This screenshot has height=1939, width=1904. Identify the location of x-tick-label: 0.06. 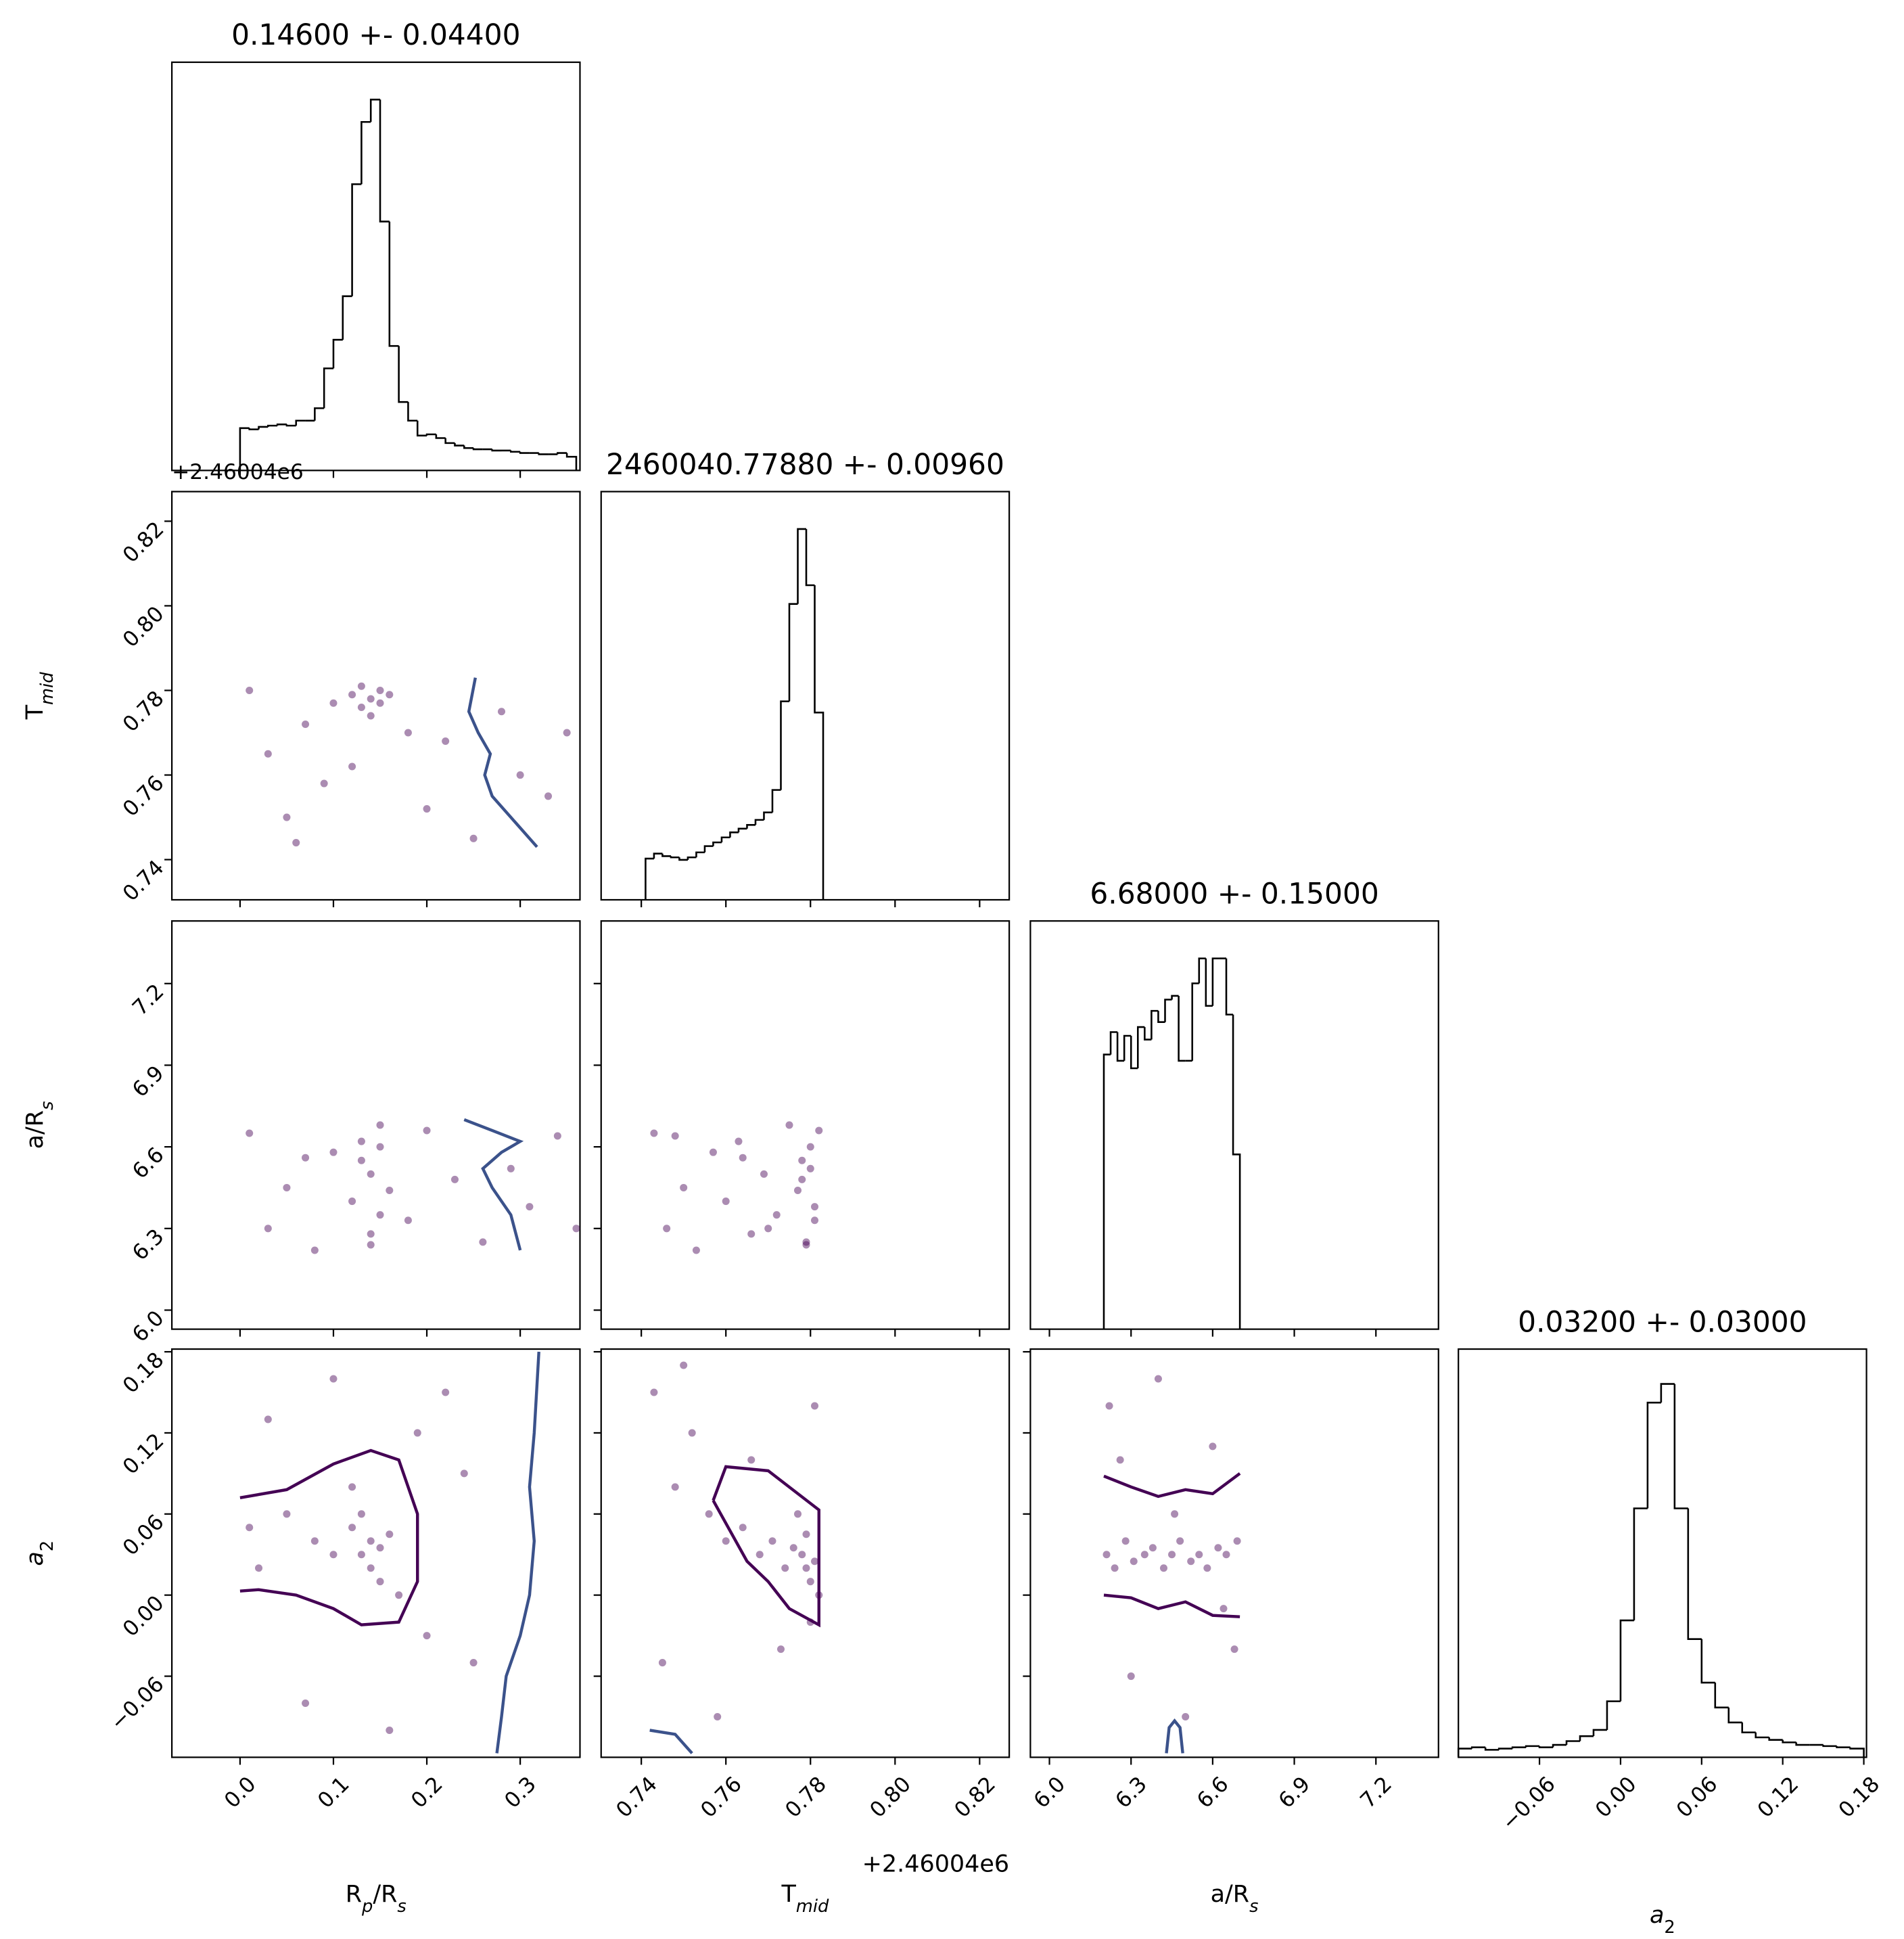
(1697, 1797).